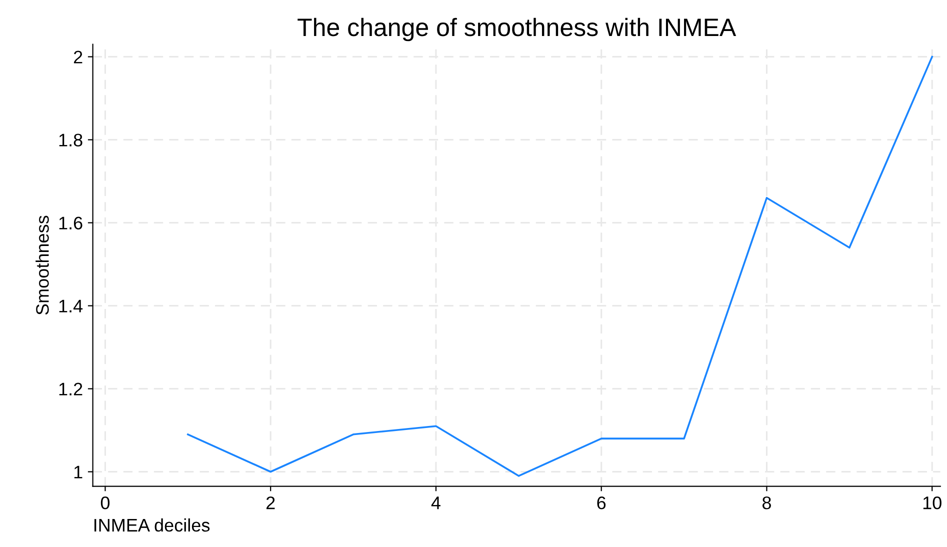  I want to click on x-axis-title: INMEA deciles, so click(152, 525).